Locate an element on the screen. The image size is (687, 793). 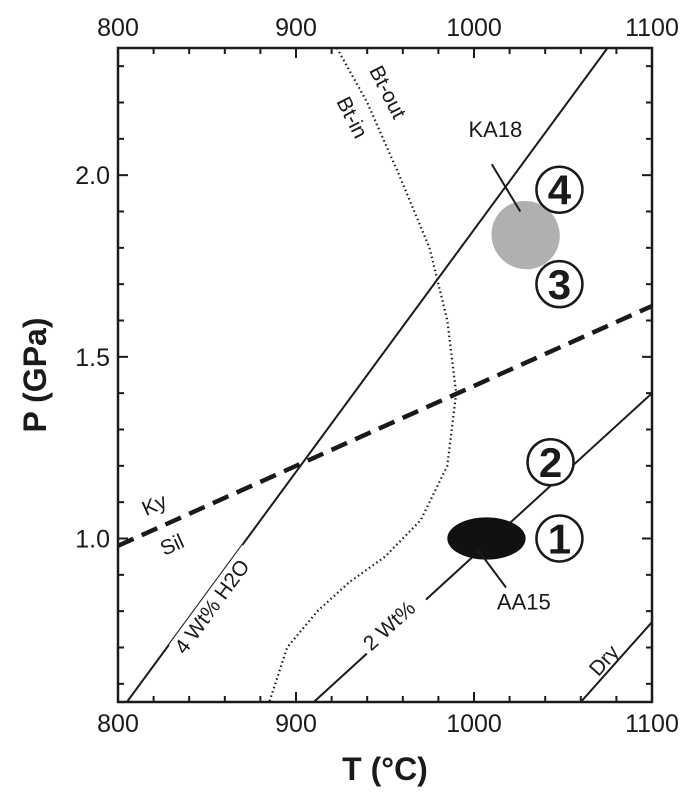
x-tick-label-top: 1000 is located at coordinates (474, 28).